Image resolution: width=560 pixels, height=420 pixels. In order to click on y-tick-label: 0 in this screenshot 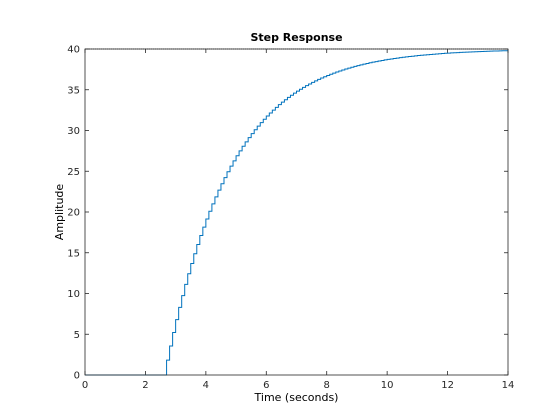, I will do `click(77, 376)`.